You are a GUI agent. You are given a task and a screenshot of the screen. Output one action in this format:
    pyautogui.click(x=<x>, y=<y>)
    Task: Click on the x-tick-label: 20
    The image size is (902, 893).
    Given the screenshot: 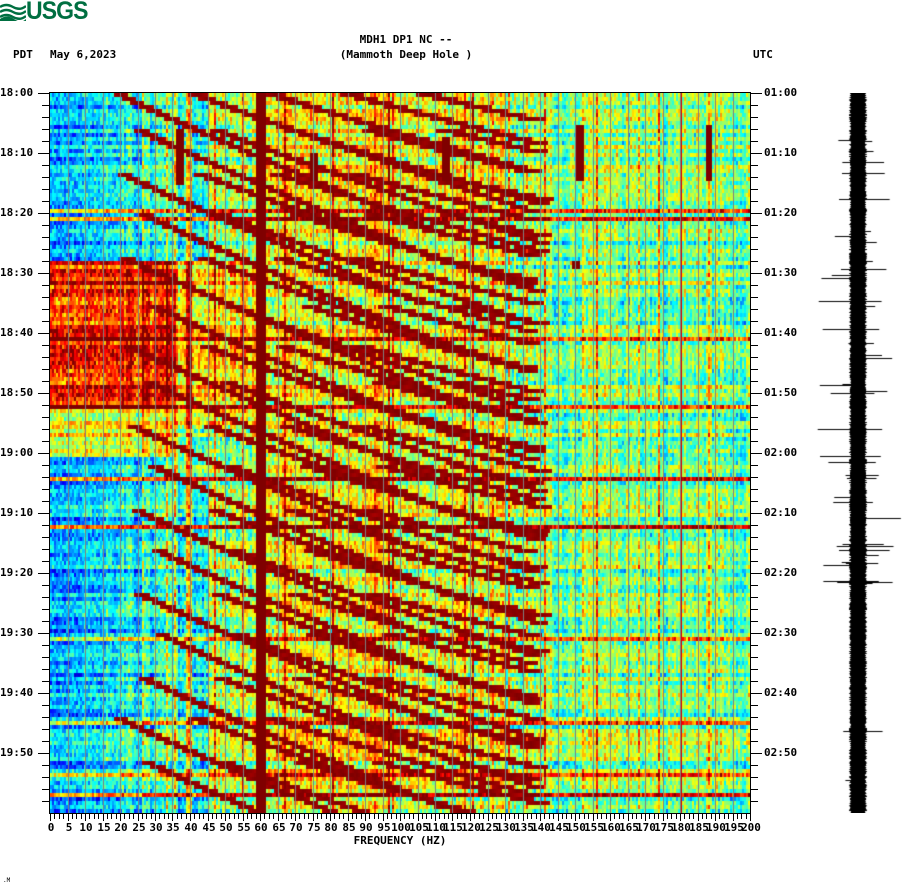 What is the action you would take?
    pyautogui.click(x=121, y=827)
    